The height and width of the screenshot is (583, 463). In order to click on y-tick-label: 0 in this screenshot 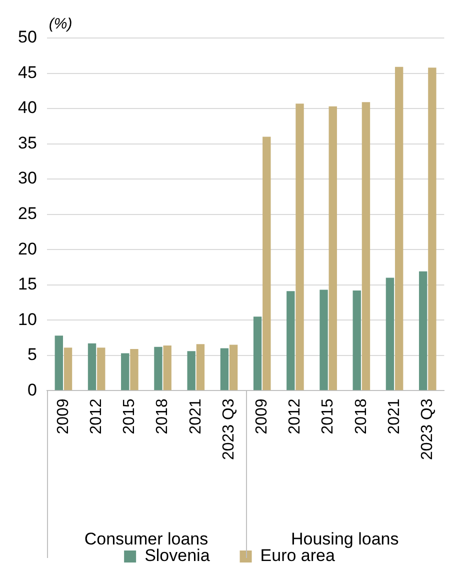, I will do `click(32, 390)`.